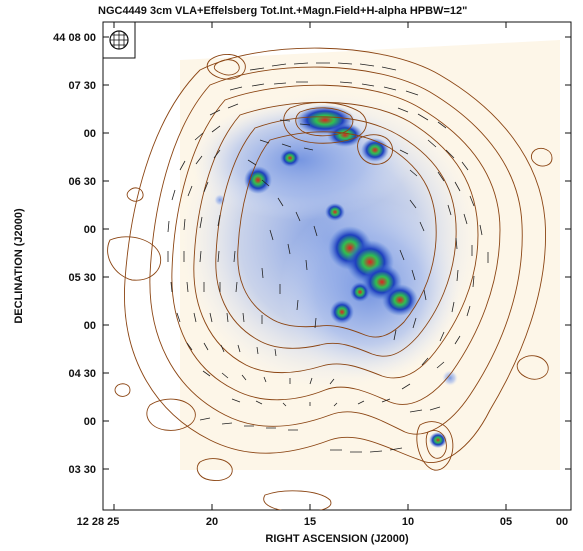  I want to click on x-tick-label: 20, so click(212, 522).